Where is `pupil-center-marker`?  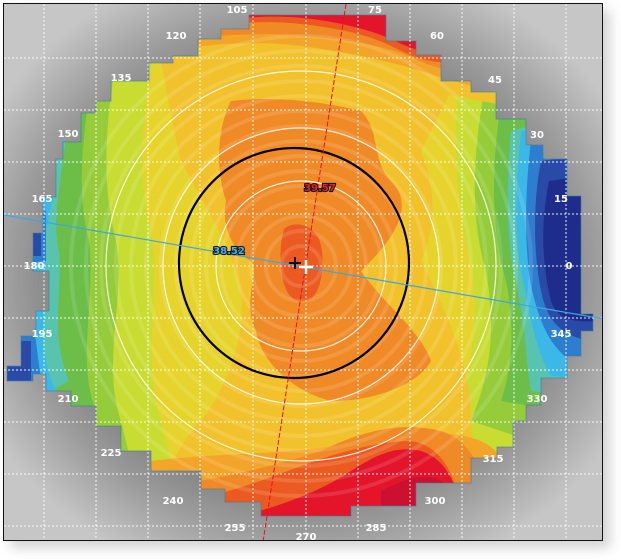 pupil-center-marker is located at coordinates (295, 263).